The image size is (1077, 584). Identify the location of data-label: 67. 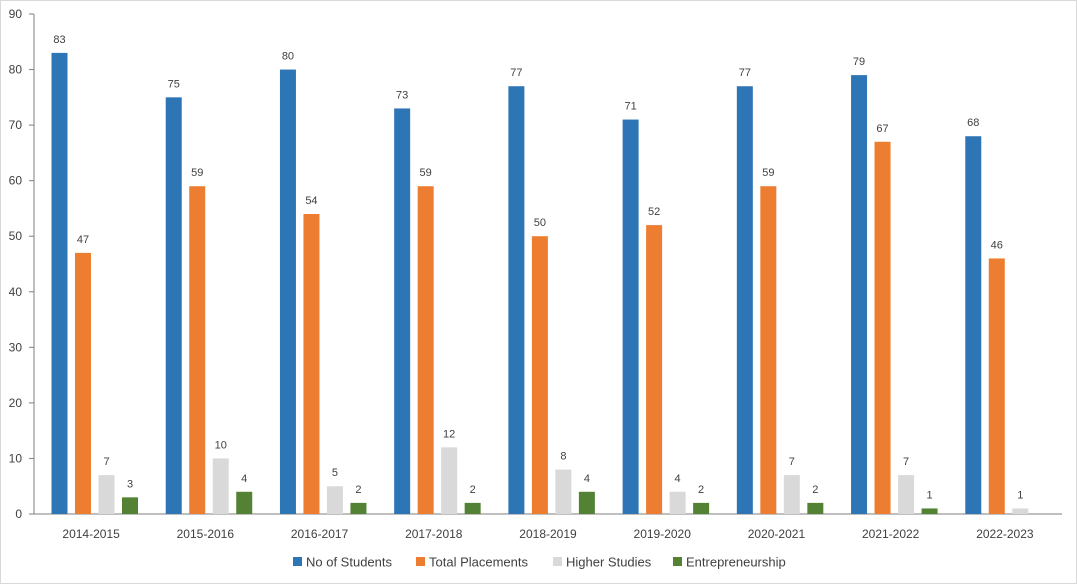
(882, 129).